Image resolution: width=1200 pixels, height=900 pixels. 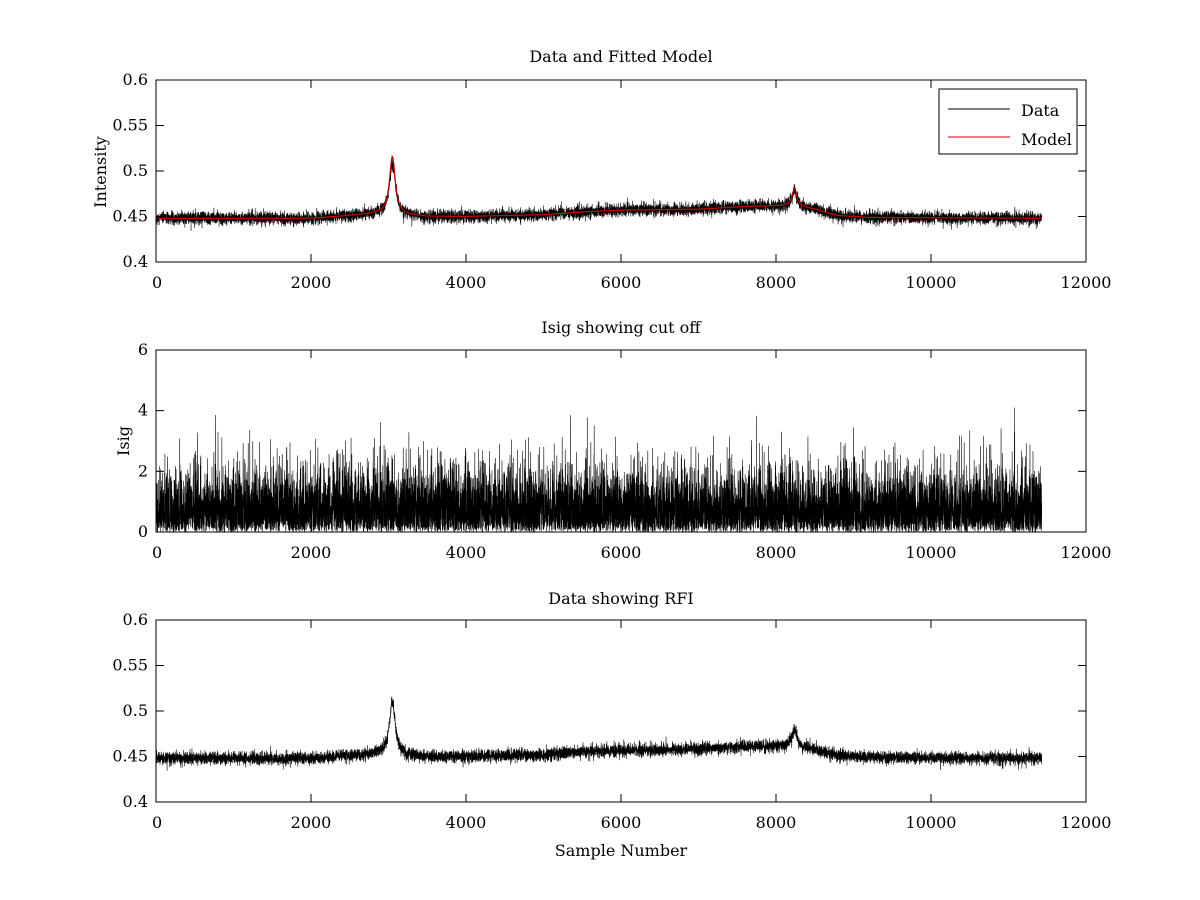 I want to click on y-tick-label: 4, so click(x=143, y=410).